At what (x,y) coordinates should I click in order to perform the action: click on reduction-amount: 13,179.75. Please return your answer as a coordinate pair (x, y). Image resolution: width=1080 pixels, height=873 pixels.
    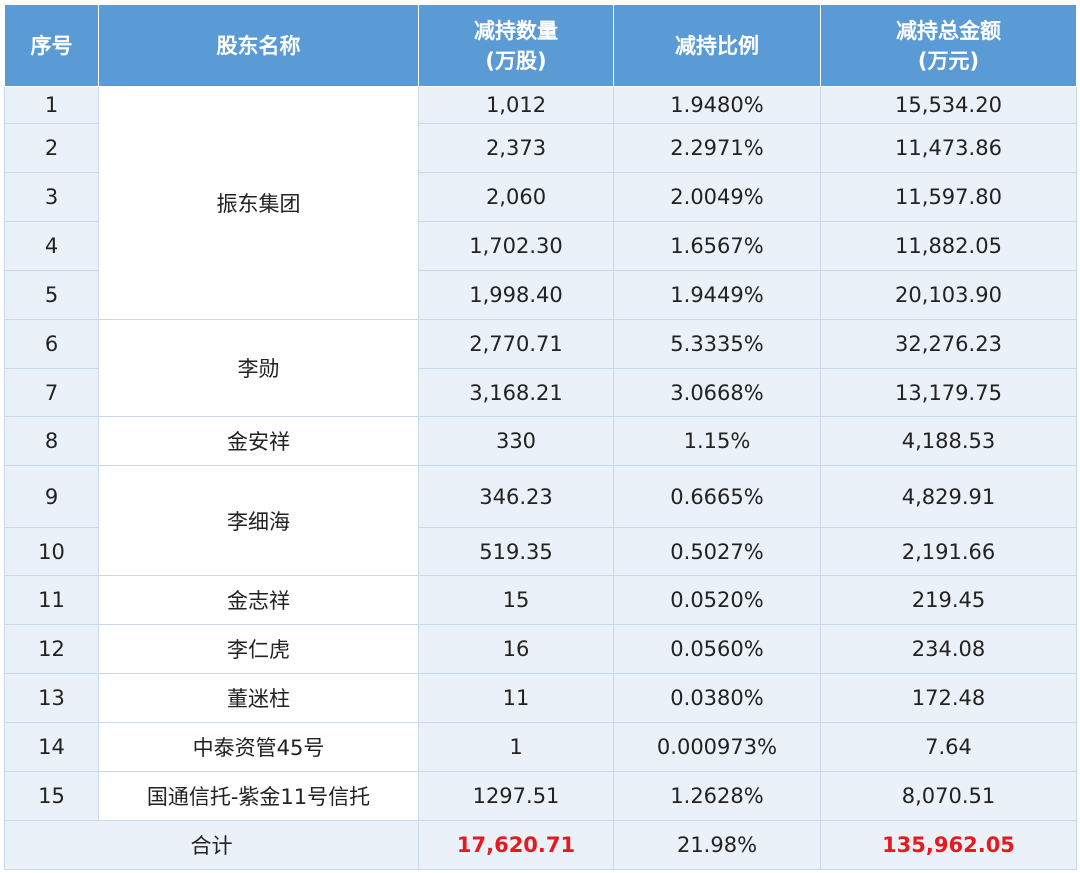
    Looking at the image, I should click on (948, 392).